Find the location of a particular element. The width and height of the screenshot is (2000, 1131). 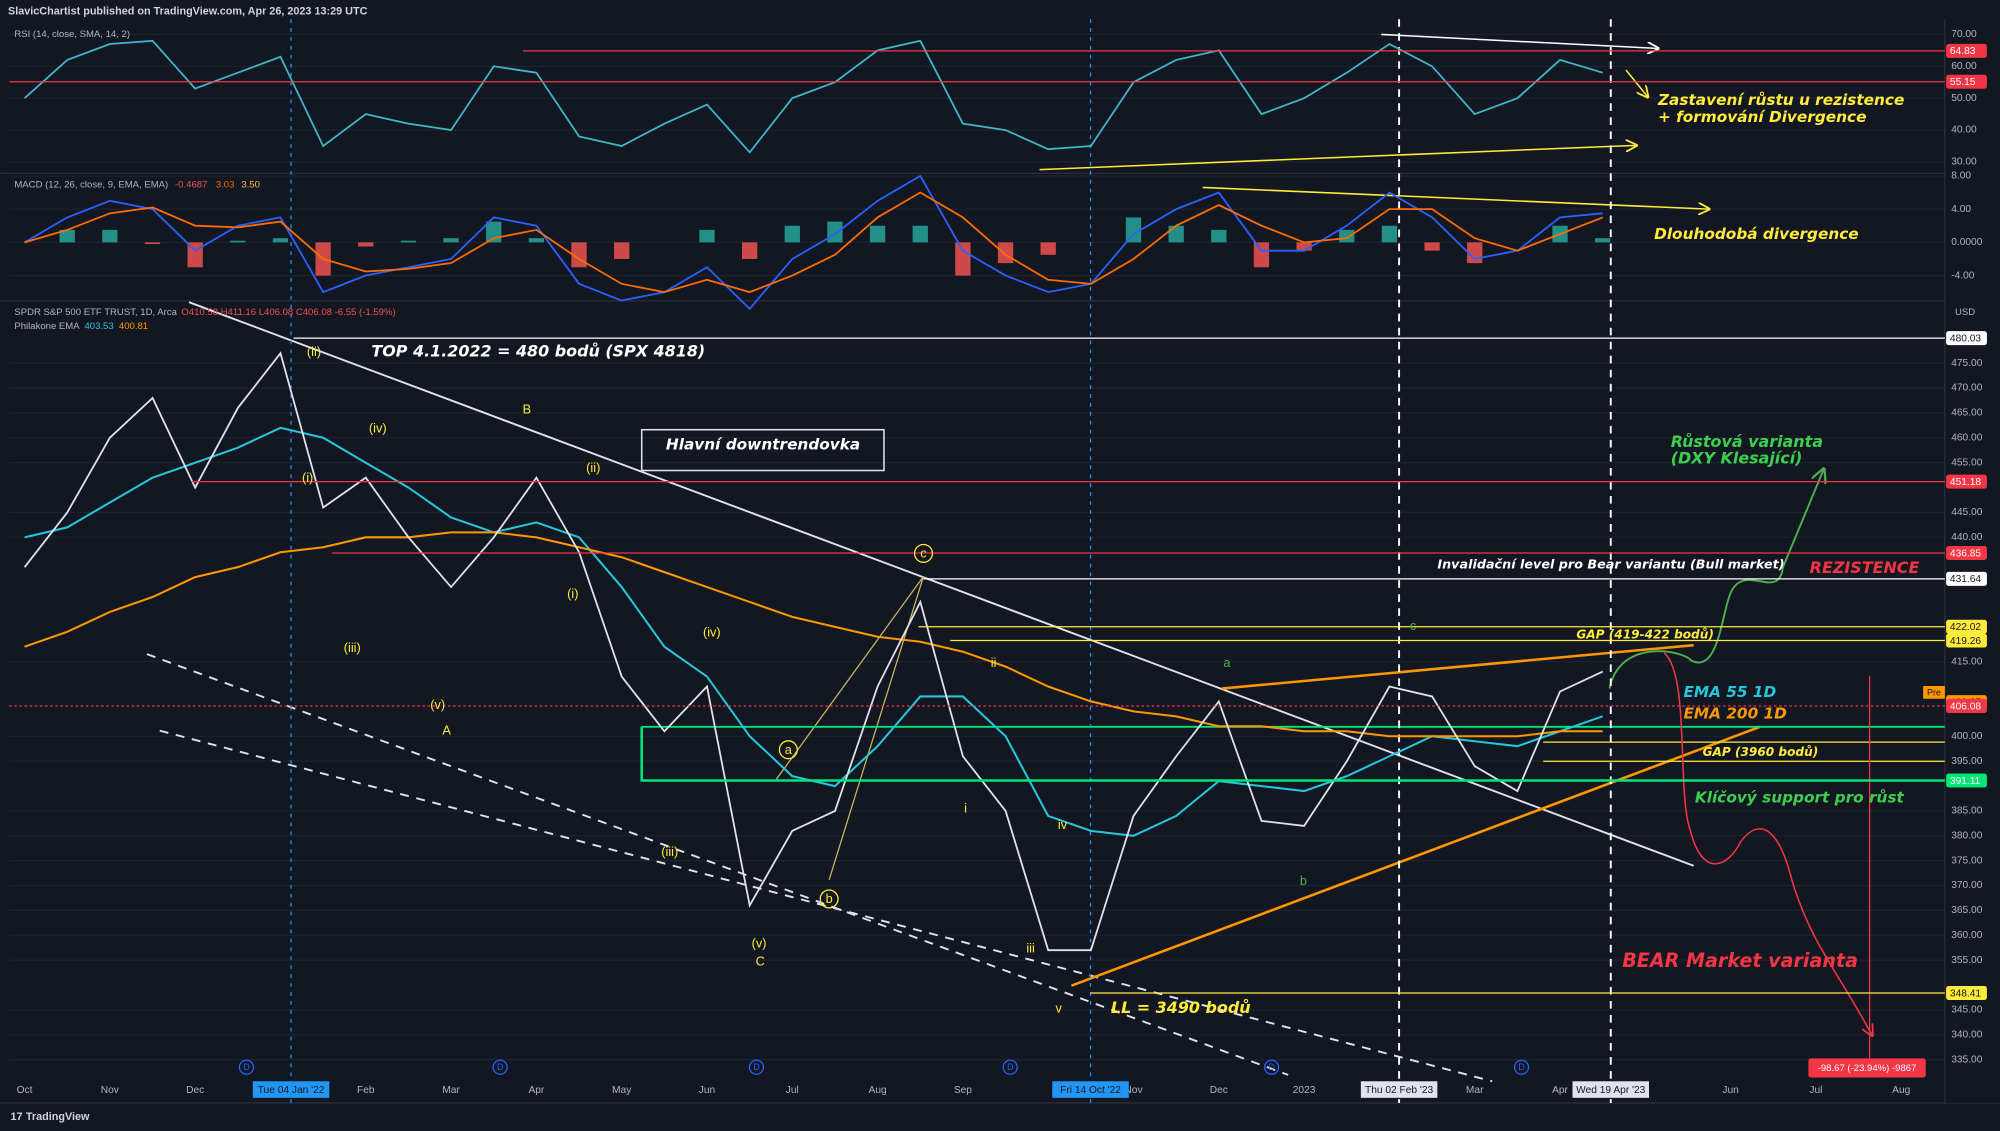

y-tick-label: 365.00 is located at coordinates (1966, 910).